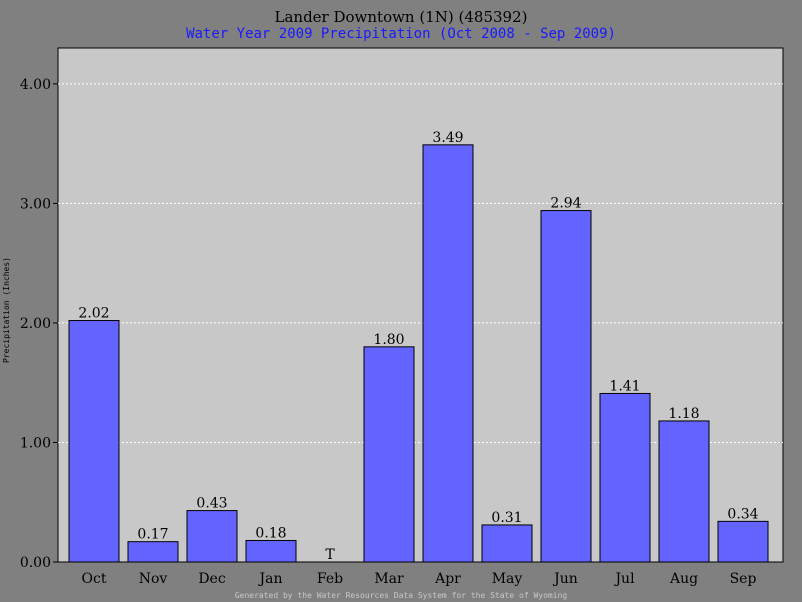 The image size is (802, 602). I want to click on y-axis-ticks: 0.00 1.00 2.00 3.00 4.00, so click(39, 324).